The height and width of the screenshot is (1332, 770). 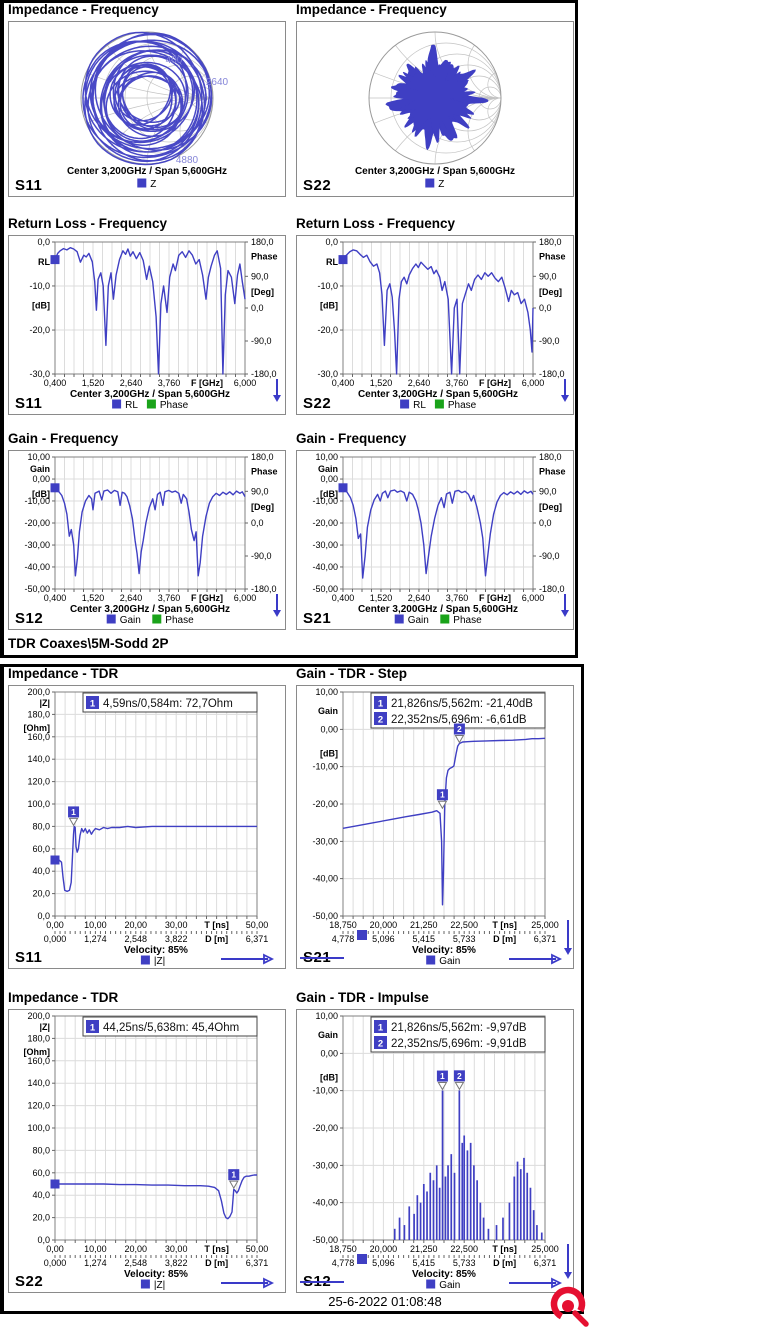 I want to click on svg-text: 5,096, so click(x=383, y=939).